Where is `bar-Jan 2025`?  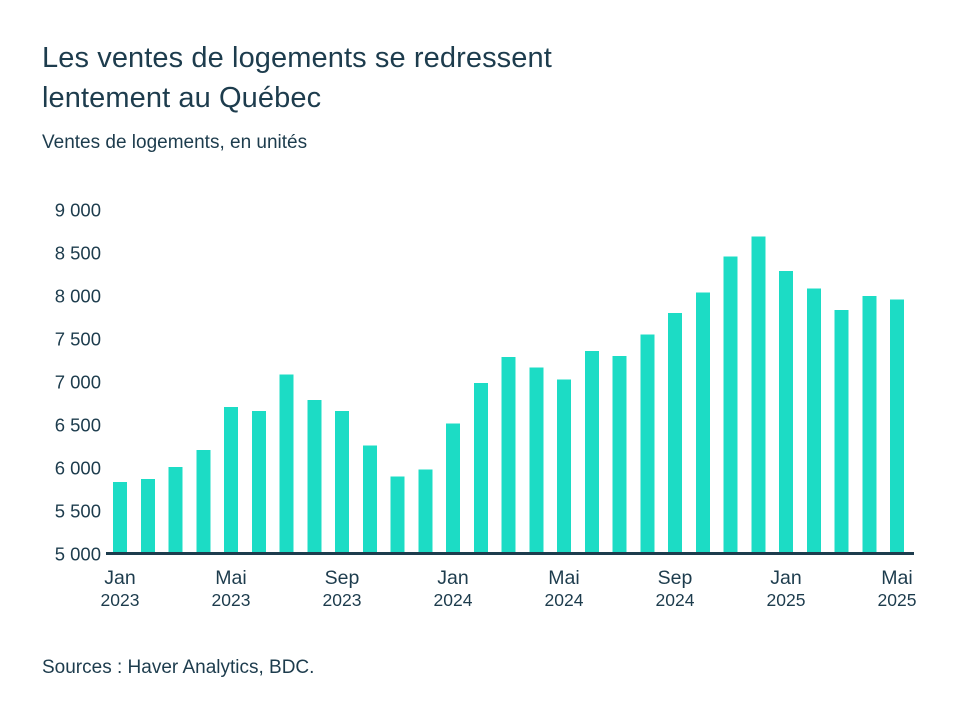
bar-Jan 2025 is located at coordinates (786, 413).